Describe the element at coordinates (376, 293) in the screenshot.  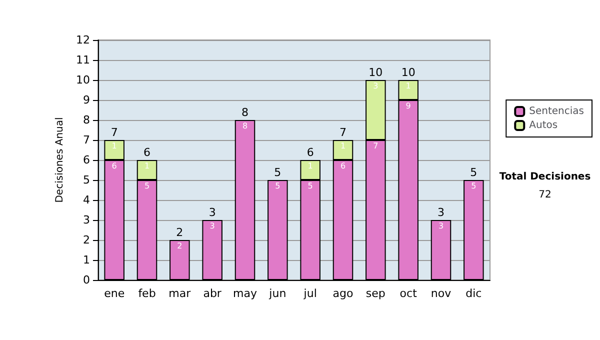
I see `x-tick-label: sep` at that location.